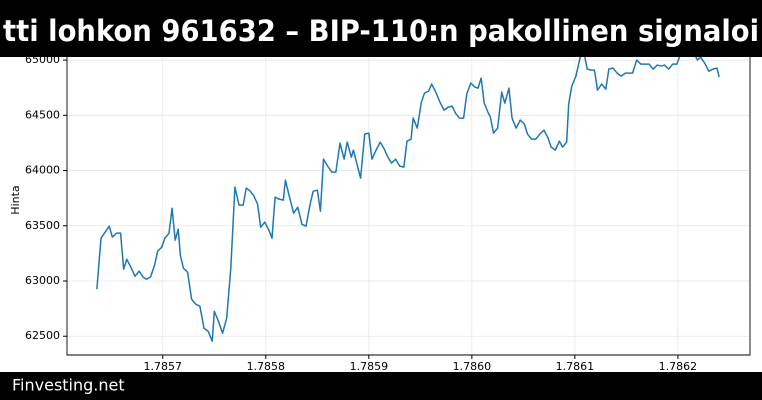 This screenshot has width=762, height=400. Describe the element at coordinates (369, 366) in the screenshot. I see `x-tick-label: 1.7859` at that location.